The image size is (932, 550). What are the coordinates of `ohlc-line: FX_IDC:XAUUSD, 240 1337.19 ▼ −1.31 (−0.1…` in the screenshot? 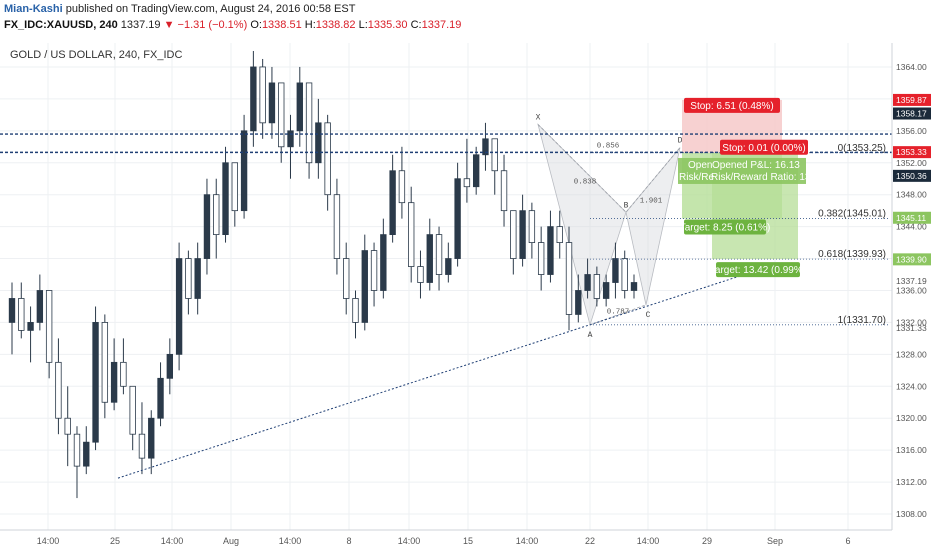 It's located at (232, 25).